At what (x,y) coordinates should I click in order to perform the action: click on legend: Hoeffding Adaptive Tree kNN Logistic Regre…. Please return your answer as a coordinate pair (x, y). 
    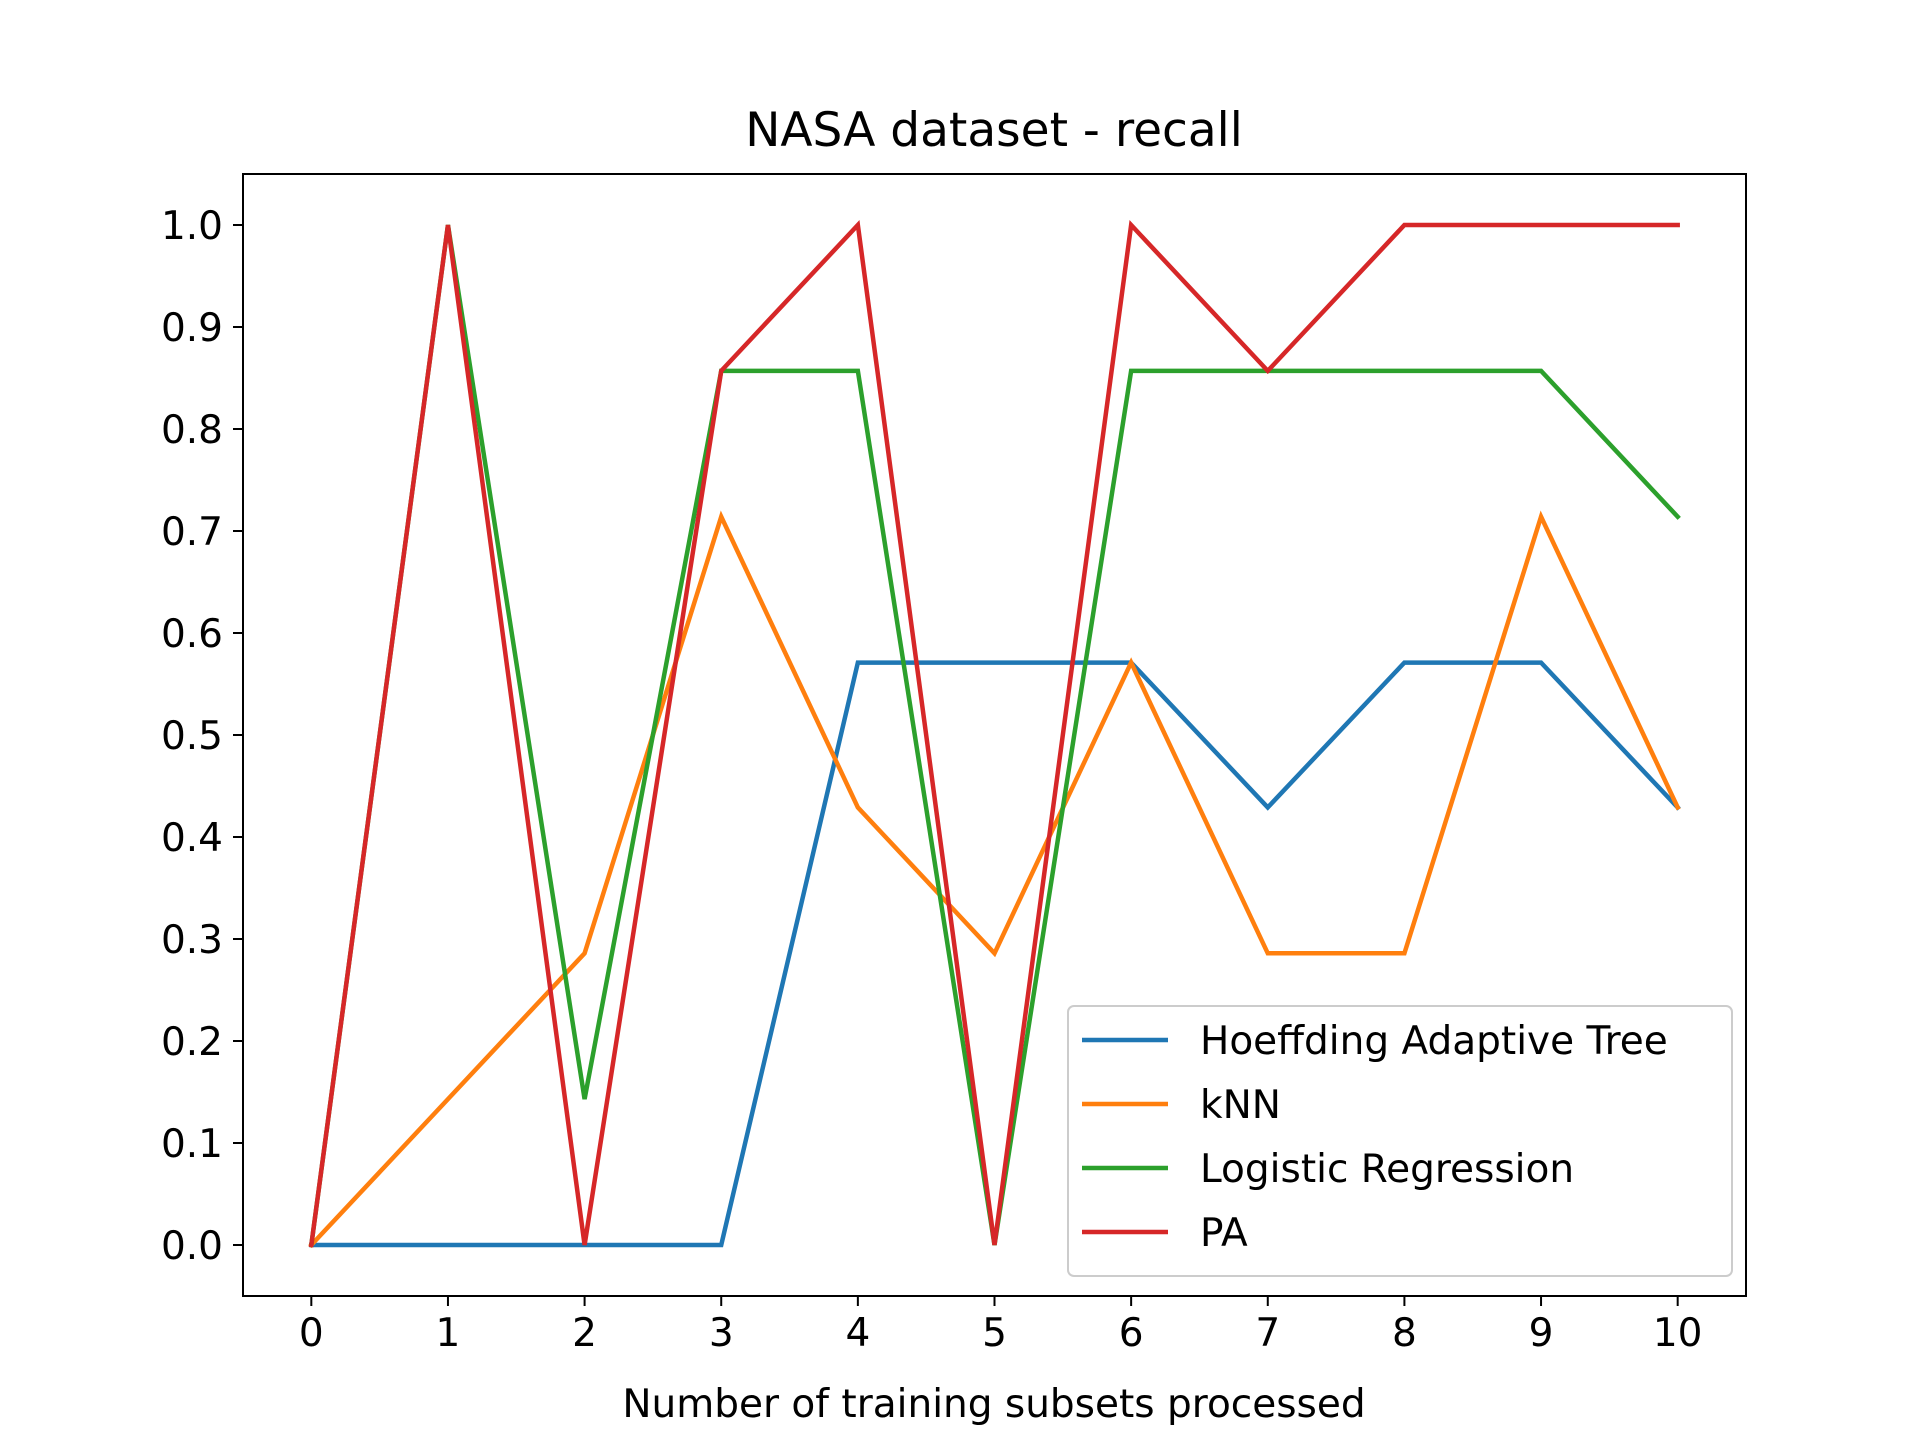
    Looking at the image, I should click on (1400, 1141).